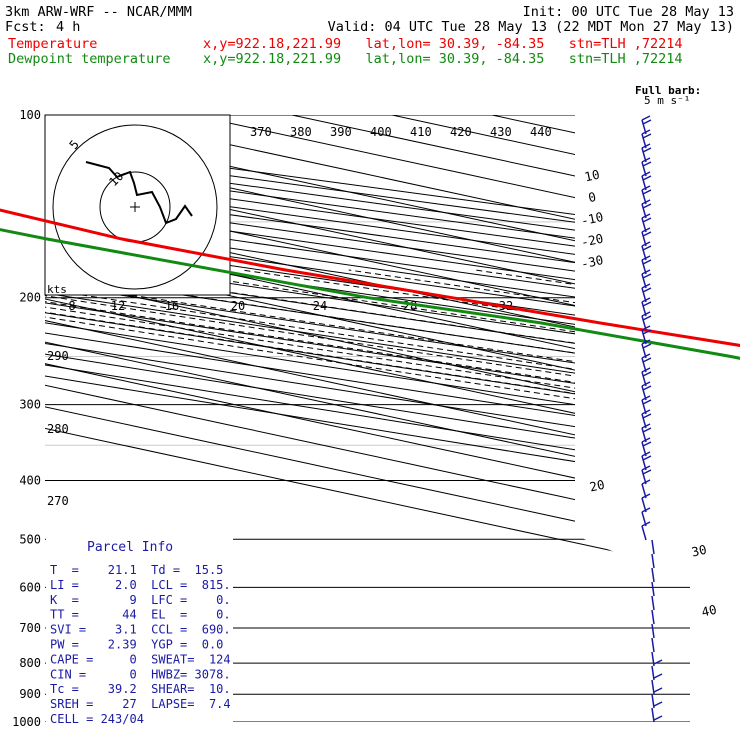 The height and width of the screenshot is (740, 740). I want to click on full-barb-label: Full barb:, so click(668, 90).